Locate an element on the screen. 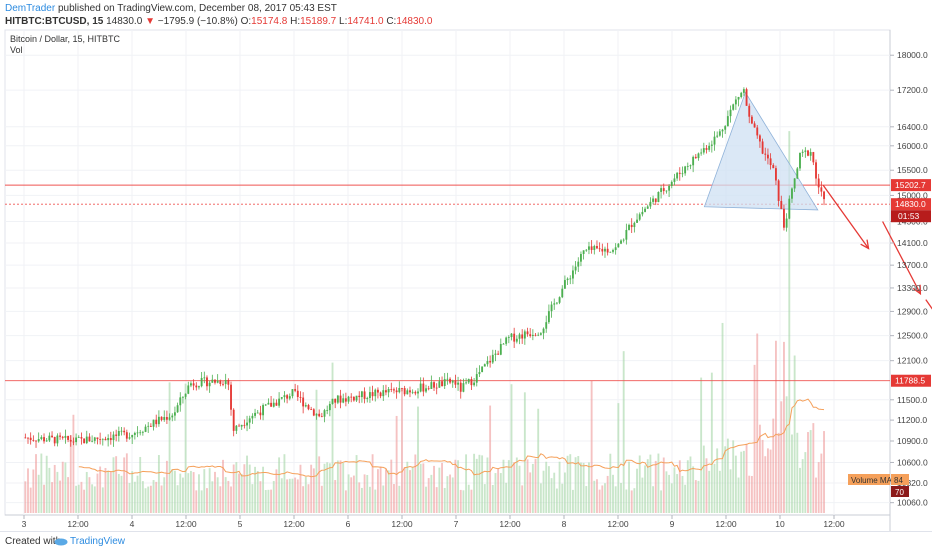 The image size is (932, 551). price-tick-label: 12900.0 is located at coordinates (912, 311).